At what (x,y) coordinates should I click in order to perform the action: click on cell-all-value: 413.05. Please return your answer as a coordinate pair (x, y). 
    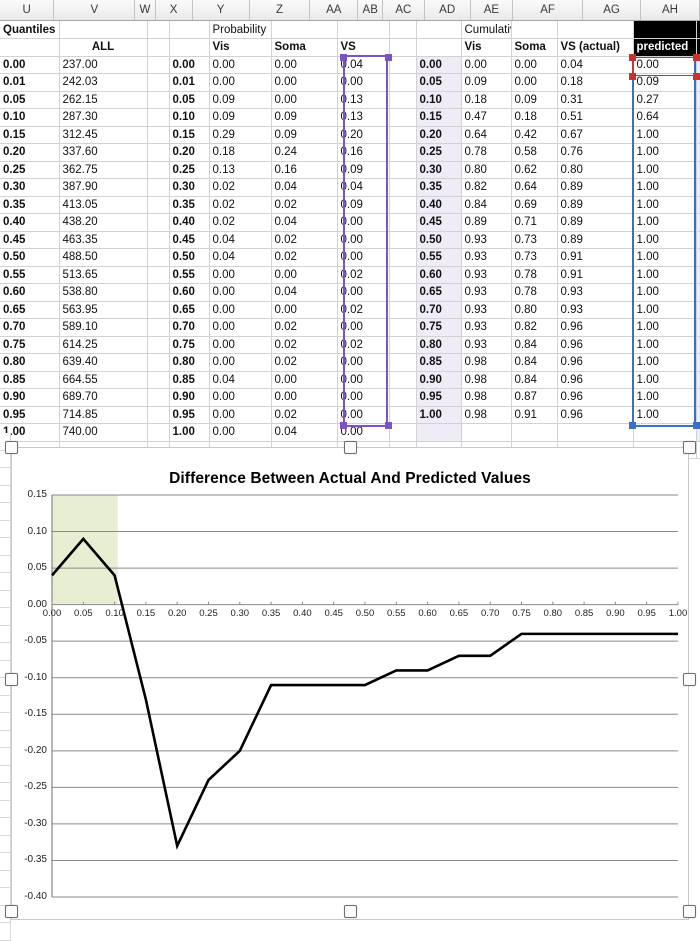
    Looking at the image, I should click on (103, 205).